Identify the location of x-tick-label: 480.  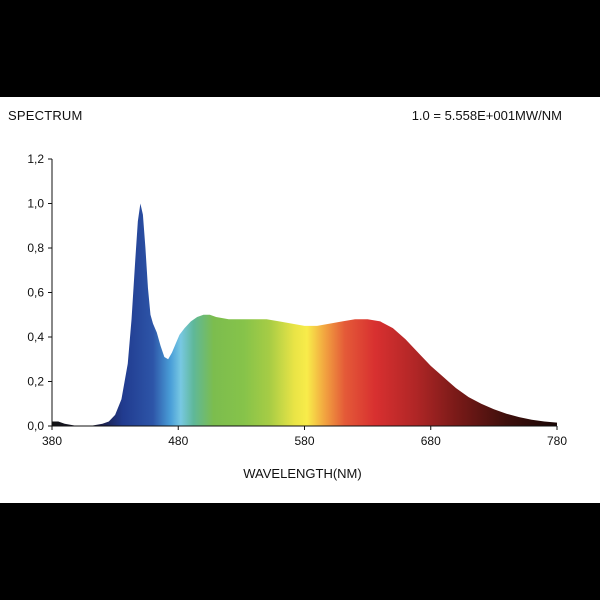
(178, 441).